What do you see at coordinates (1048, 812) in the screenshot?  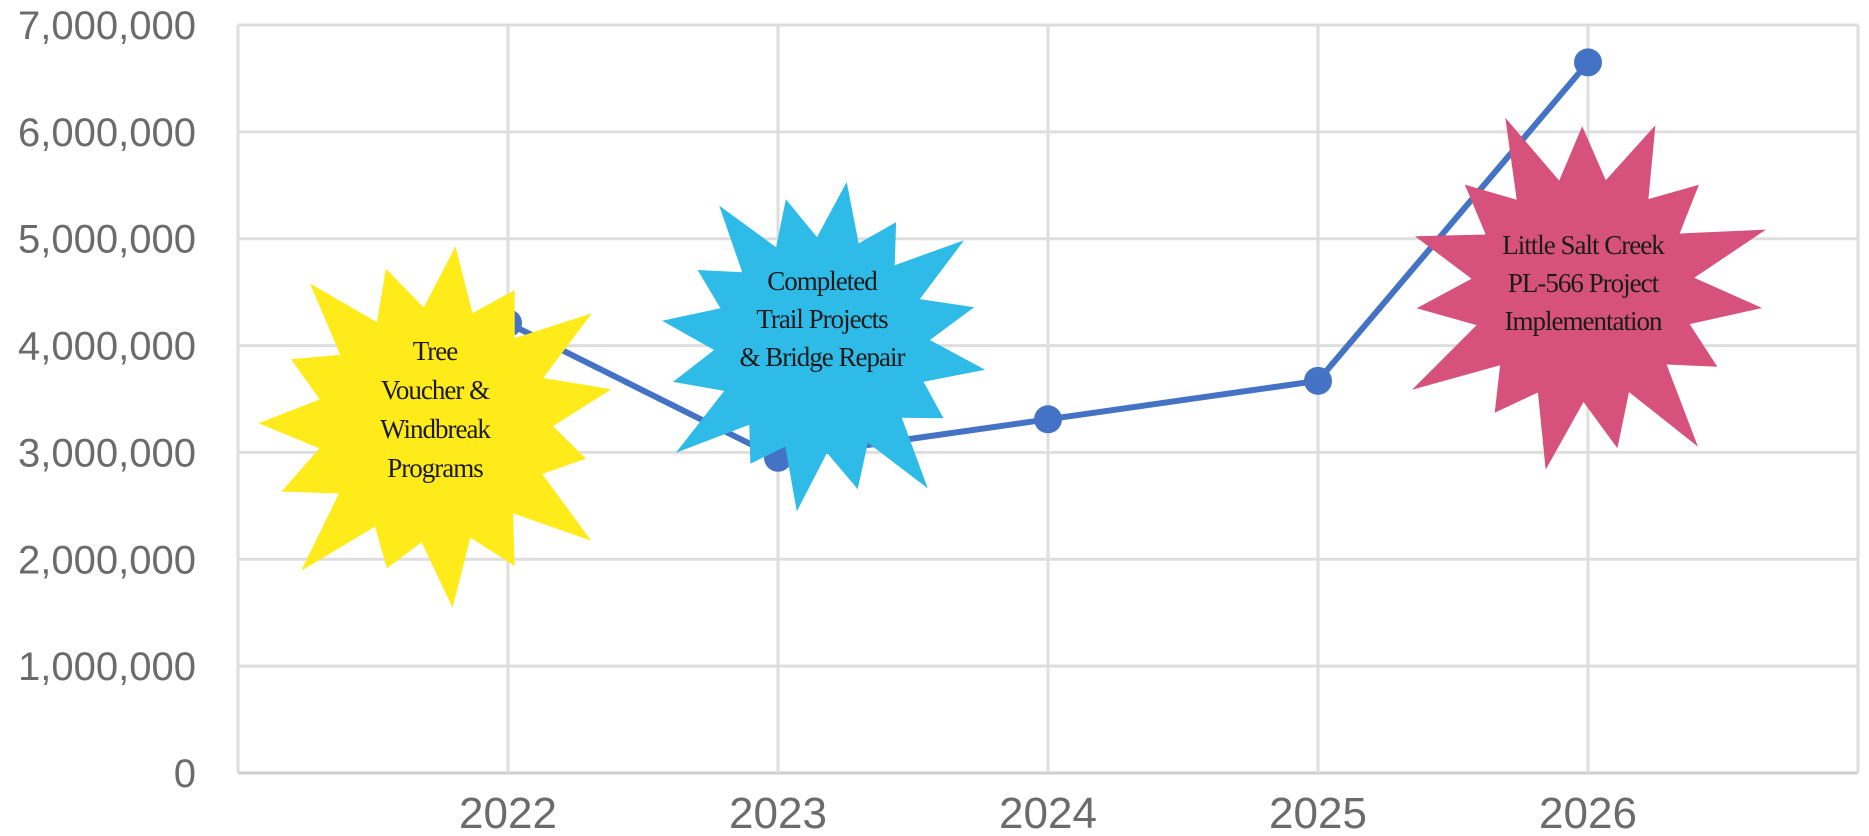 I see `x-tick-label: 2024` at bounding box center [1048, 812].